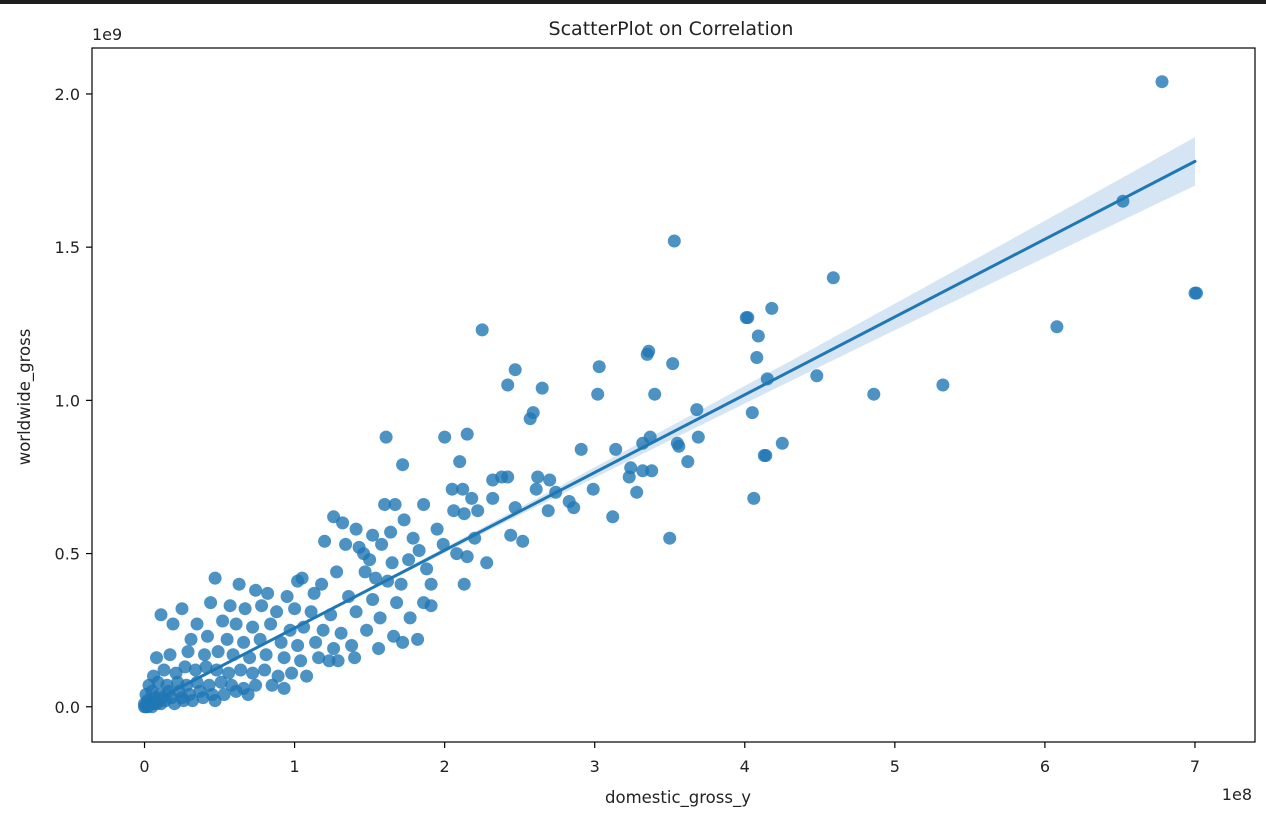 This screenshot has width=1266, height=814. Describe the element at coordinates (895, 766) in the screenshot. I see `x-tick-label-5: 5` at that location.